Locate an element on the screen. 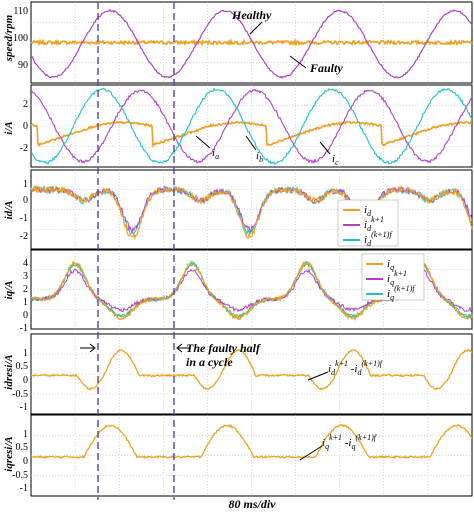 This screenshot has width=474, height=512. idresi-ylabel: idresi/A is located at coordinates (9, 371).